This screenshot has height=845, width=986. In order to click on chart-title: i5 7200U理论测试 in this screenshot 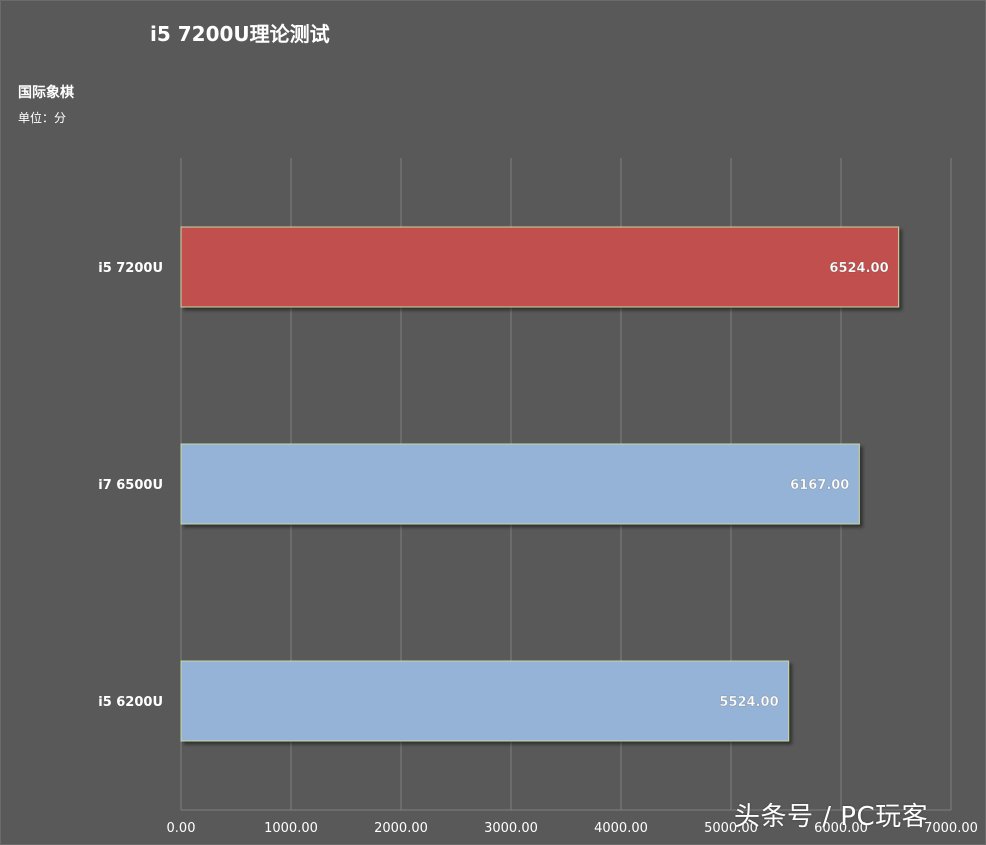, I will do `click(240, 34)`.